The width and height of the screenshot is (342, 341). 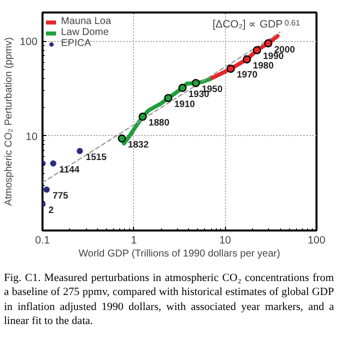 What do you see at coordinates (133, 240) in the screenshot?
I see `x-tick-label: 1` at bounding box center [133, 240].